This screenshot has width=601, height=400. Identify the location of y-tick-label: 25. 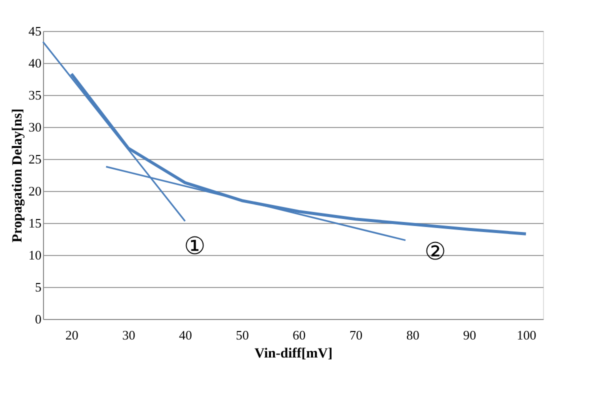
(35, 159).